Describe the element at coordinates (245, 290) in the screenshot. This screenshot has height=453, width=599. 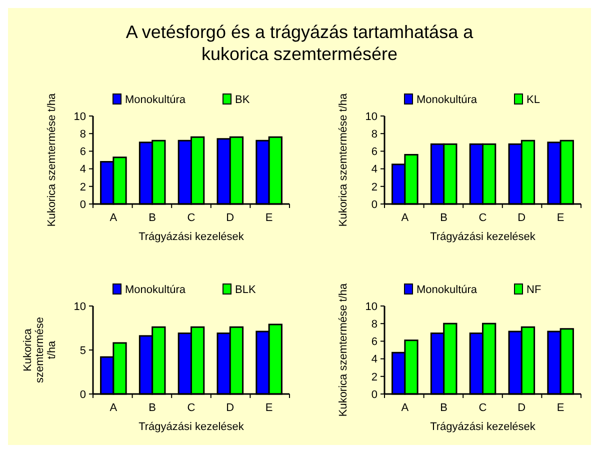
I see `legend-label: BLK` at that location.